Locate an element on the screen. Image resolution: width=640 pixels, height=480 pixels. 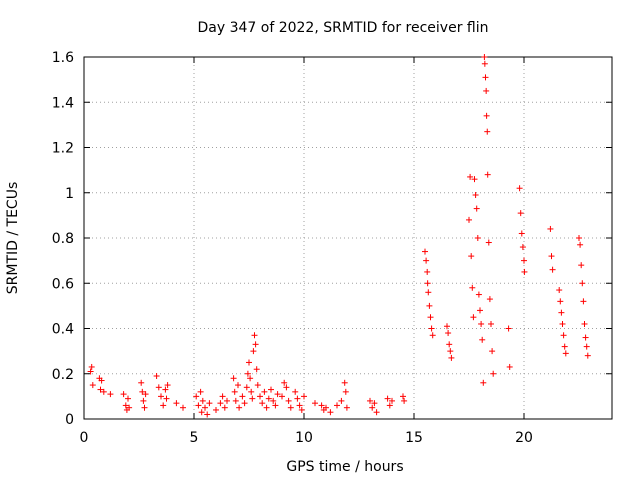
y-tick-label: 0.6 is located at coordinates (63, 284).